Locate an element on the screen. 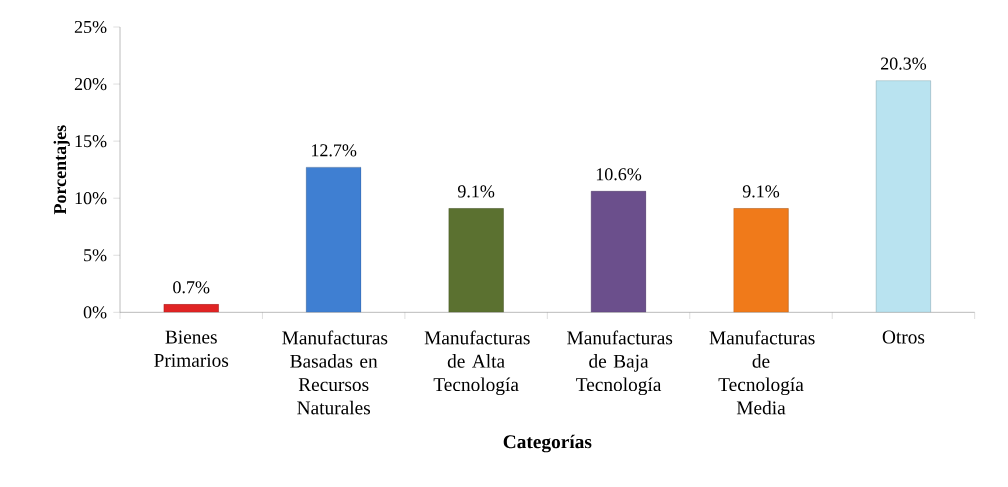 The width and height of the screenshot is (1008, 487). x-tick-label: Otros is located at coordinates (903, 337).